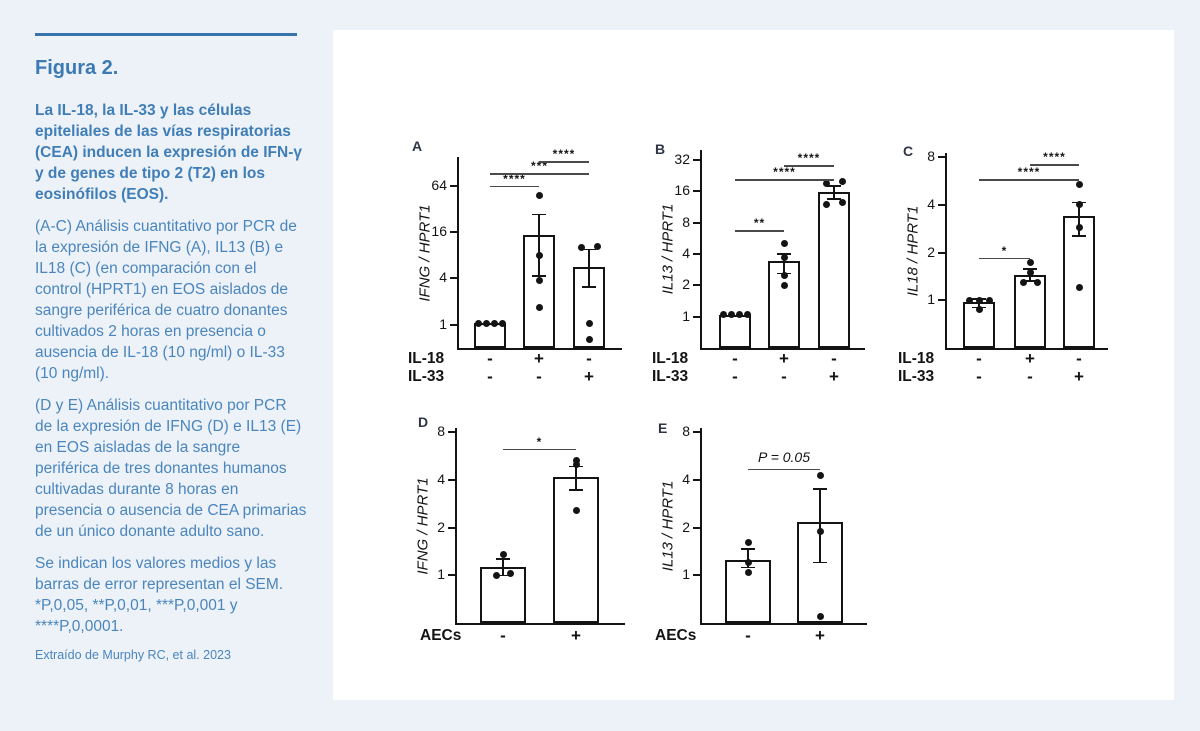 This screenshot has width=1200, height=731. Describe the element at coordinates (686, 253) in the screenshot. I see `panel-B-tick-label: 4` at that location.